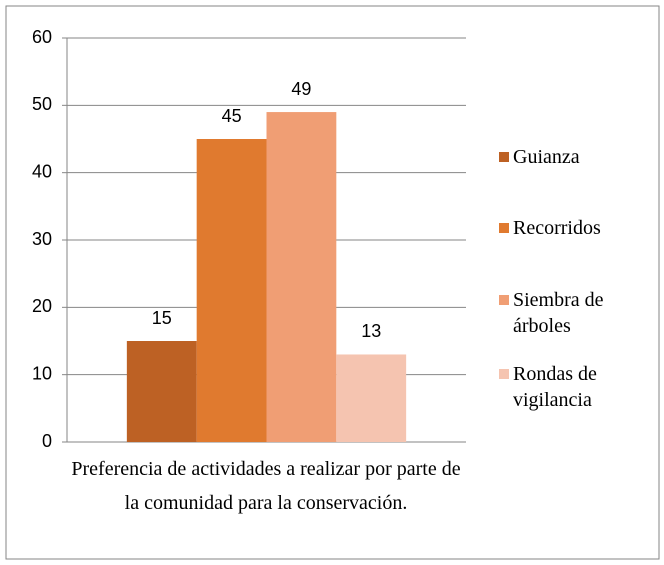  What do you see at coordinates (546, 157) in the screenshot?
I see `legend-label: Guianza` at bounding box center [546, 157].